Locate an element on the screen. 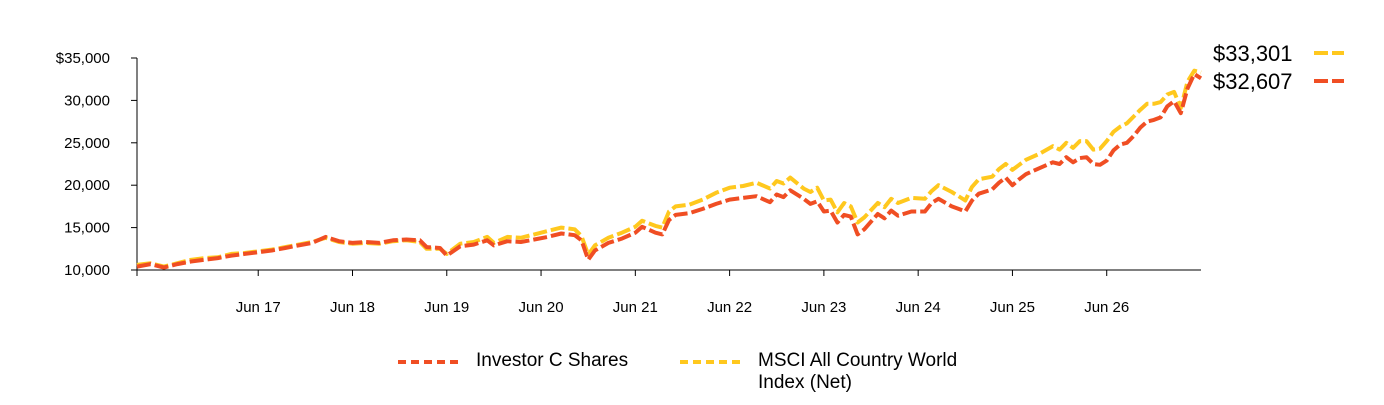 The width and height of the screenshot is (1384, 405). x-tick-label: Jun 23 is located at coordinates (823, 307).